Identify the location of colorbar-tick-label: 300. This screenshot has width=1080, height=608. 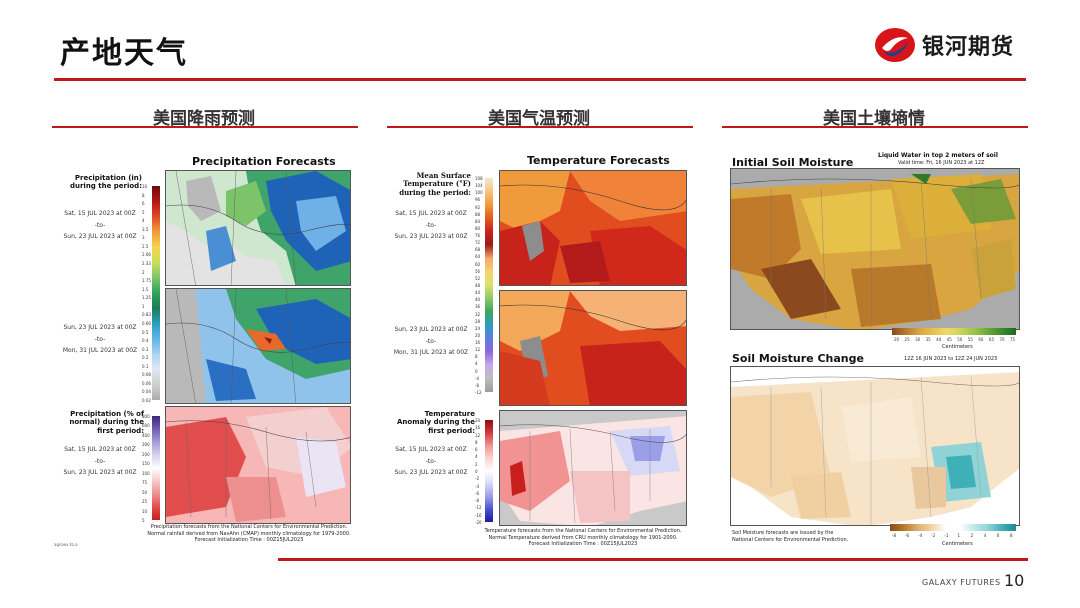
(146, 445).